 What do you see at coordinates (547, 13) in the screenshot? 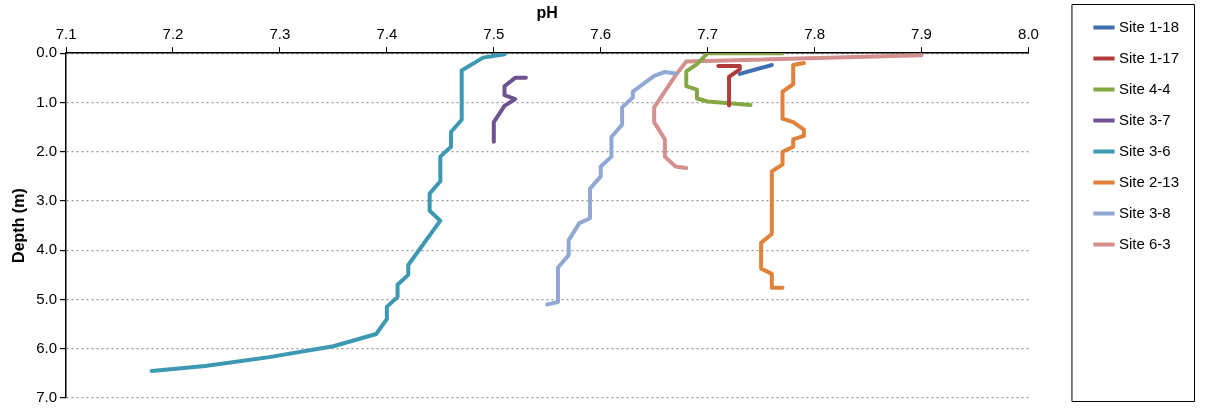
I see `x-axis-title: pH` at bounding box center [547, 13].